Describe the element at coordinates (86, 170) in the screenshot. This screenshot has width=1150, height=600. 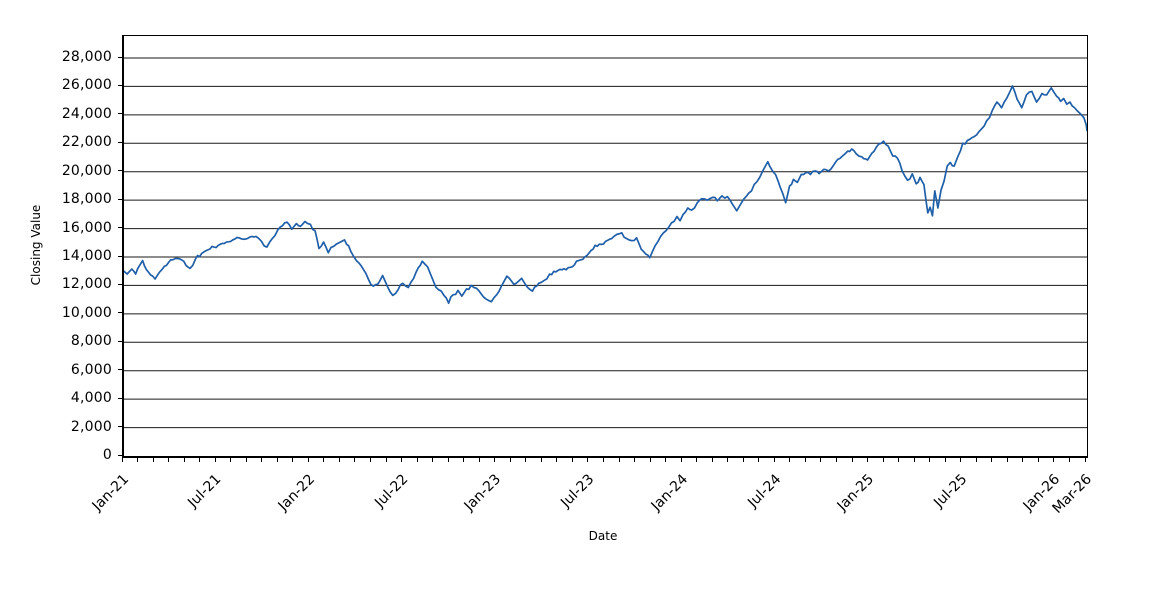
I see `y-tick-label: 20,000` at that location.